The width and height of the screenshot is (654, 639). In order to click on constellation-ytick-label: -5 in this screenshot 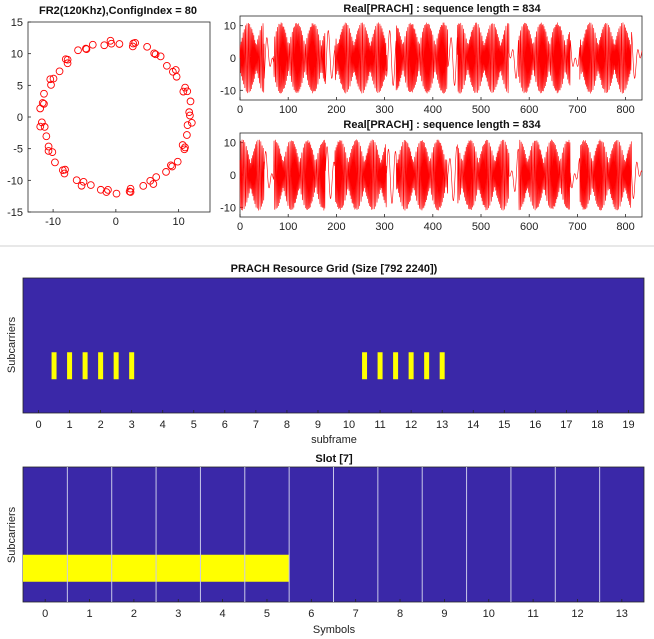, I will do `click(18, 150)`.